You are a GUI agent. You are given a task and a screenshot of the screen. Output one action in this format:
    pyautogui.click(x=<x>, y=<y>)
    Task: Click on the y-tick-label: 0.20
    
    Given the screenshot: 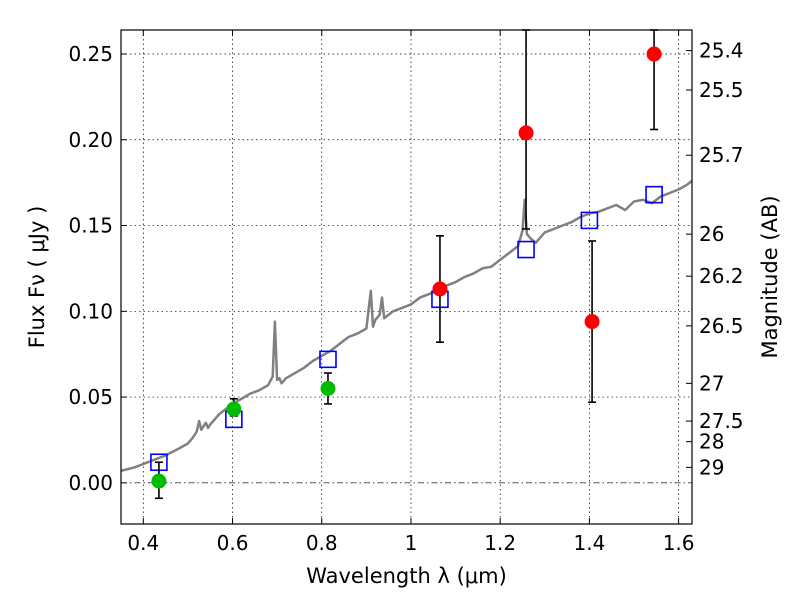 What is the action you would take?
    pyautogui.click(x=90, y=140)
    